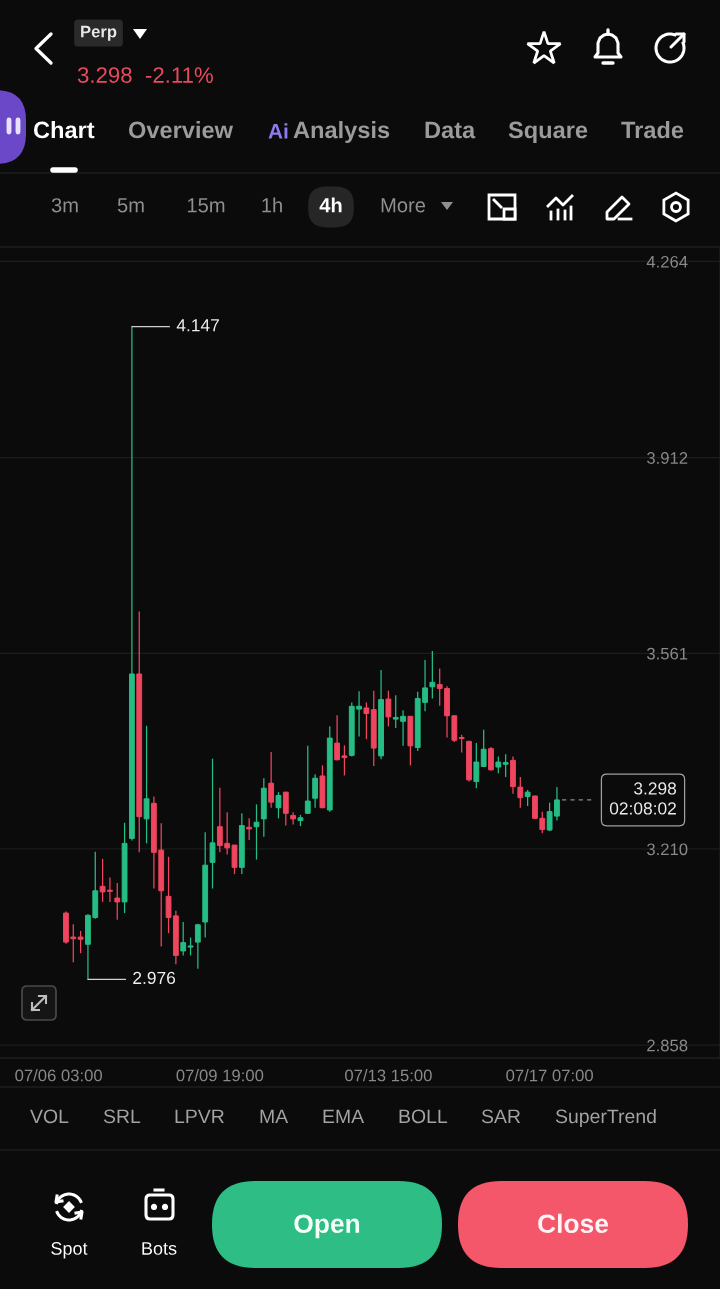 The height and width of the screenshot is (1289, 720). Describe the element at coordinates (330, 205) in the screenshot. I see `text: 4h` at that location.